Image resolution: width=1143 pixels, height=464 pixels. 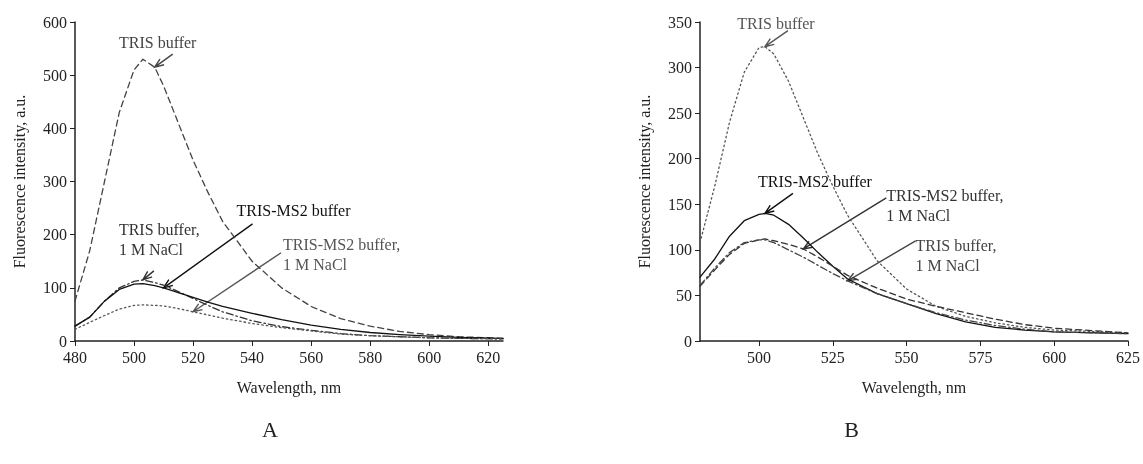 What do you see at coordinates (75, 357) in the screenshot?
I see `x-tick-label: 480` at bounding box center [75, 357].